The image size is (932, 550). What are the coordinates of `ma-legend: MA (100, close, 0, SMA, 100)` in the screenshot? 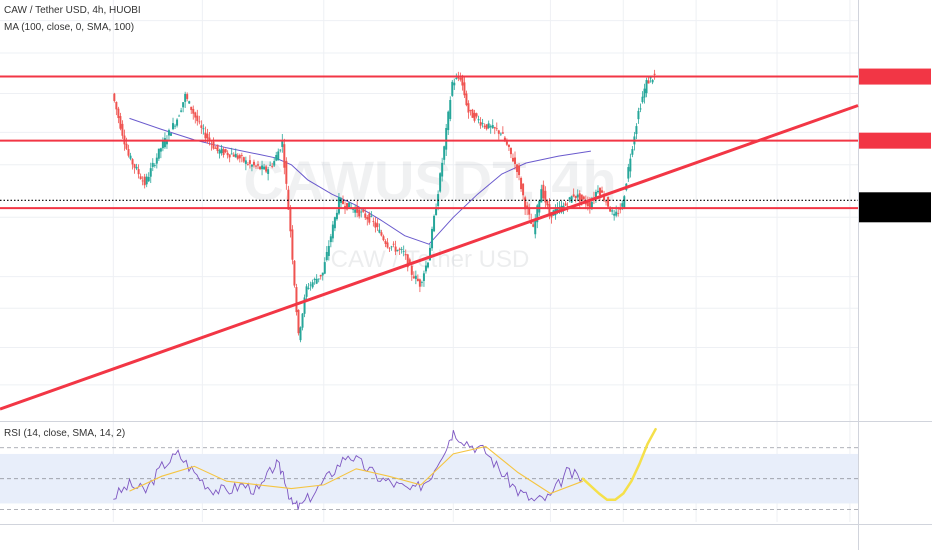 It's located at (69, 27).